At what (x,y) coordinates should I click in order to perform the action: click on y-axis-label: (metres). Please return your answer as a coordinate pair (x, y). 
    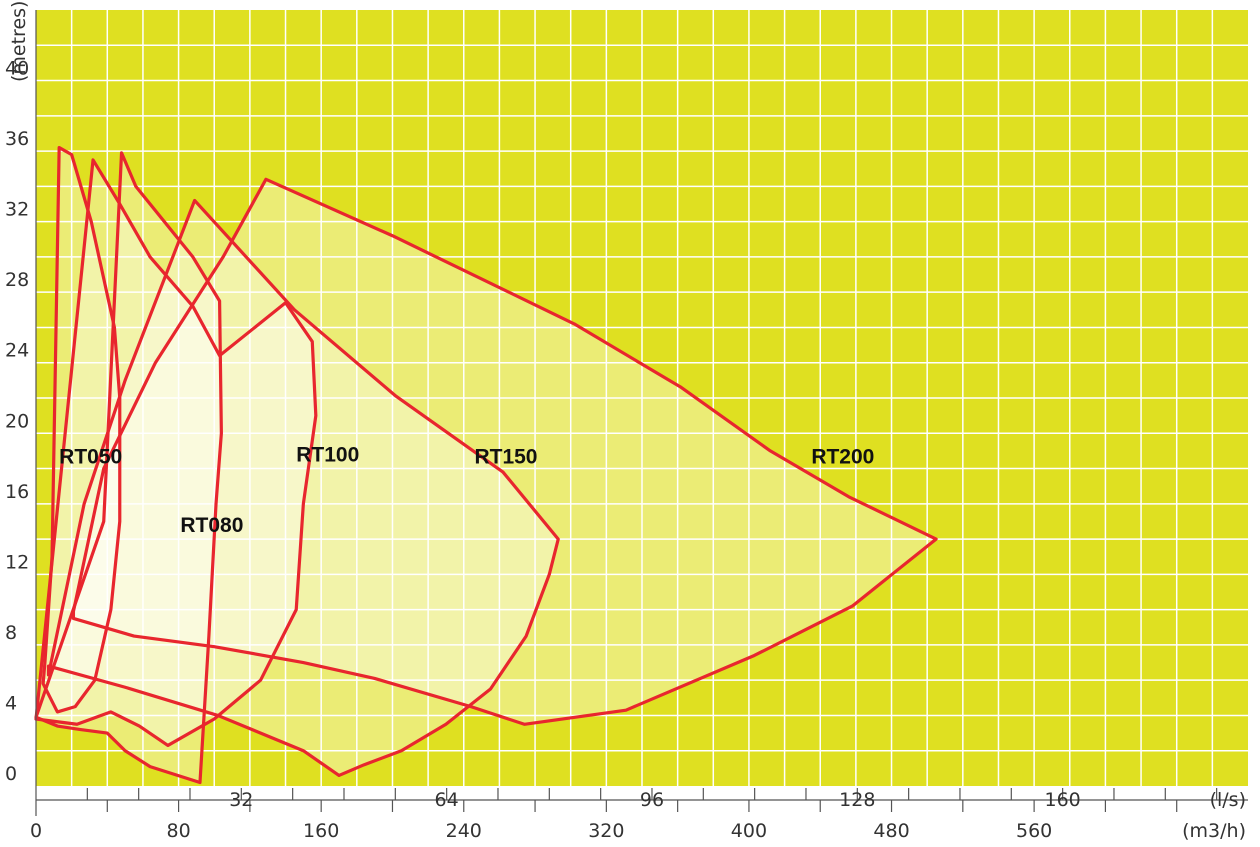
    Looking at the image, I should click on (19, 41).